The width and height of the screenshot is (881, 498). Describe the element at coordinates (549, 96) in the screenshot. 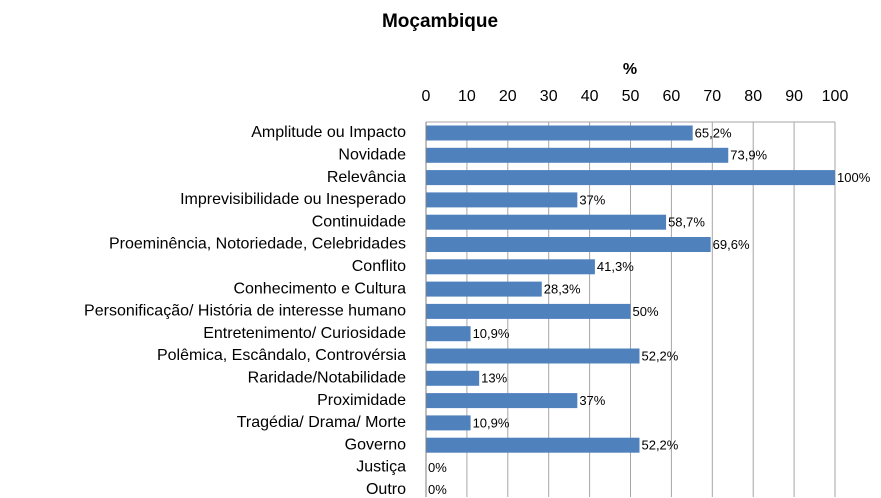

I see `x-tick-label: 30` at that location.